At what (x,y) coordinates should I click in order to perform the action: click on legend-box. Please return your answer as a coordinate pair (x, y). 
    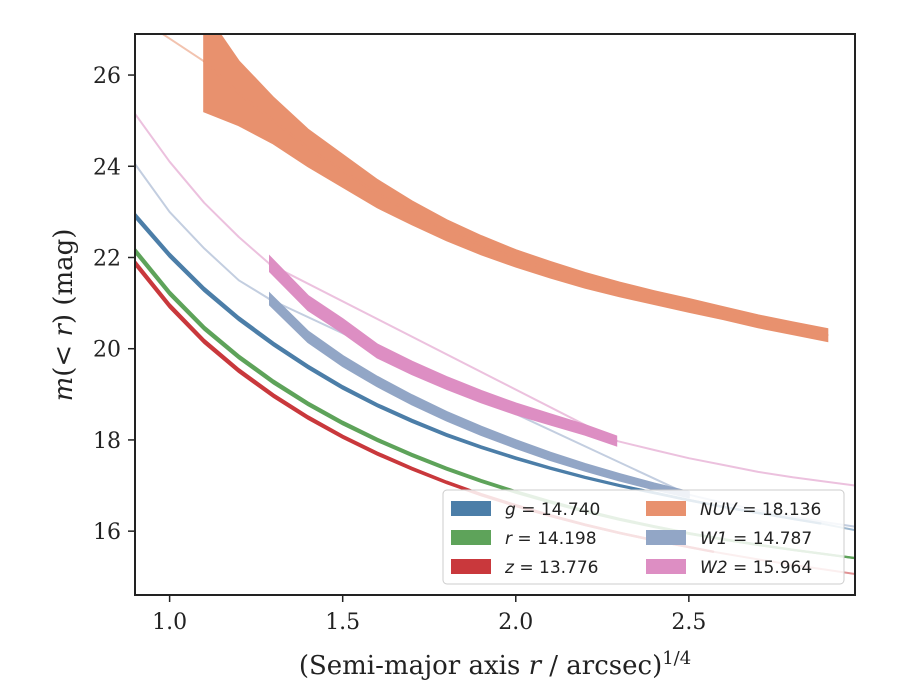
    Looking at the image, I should click on (643, 537).